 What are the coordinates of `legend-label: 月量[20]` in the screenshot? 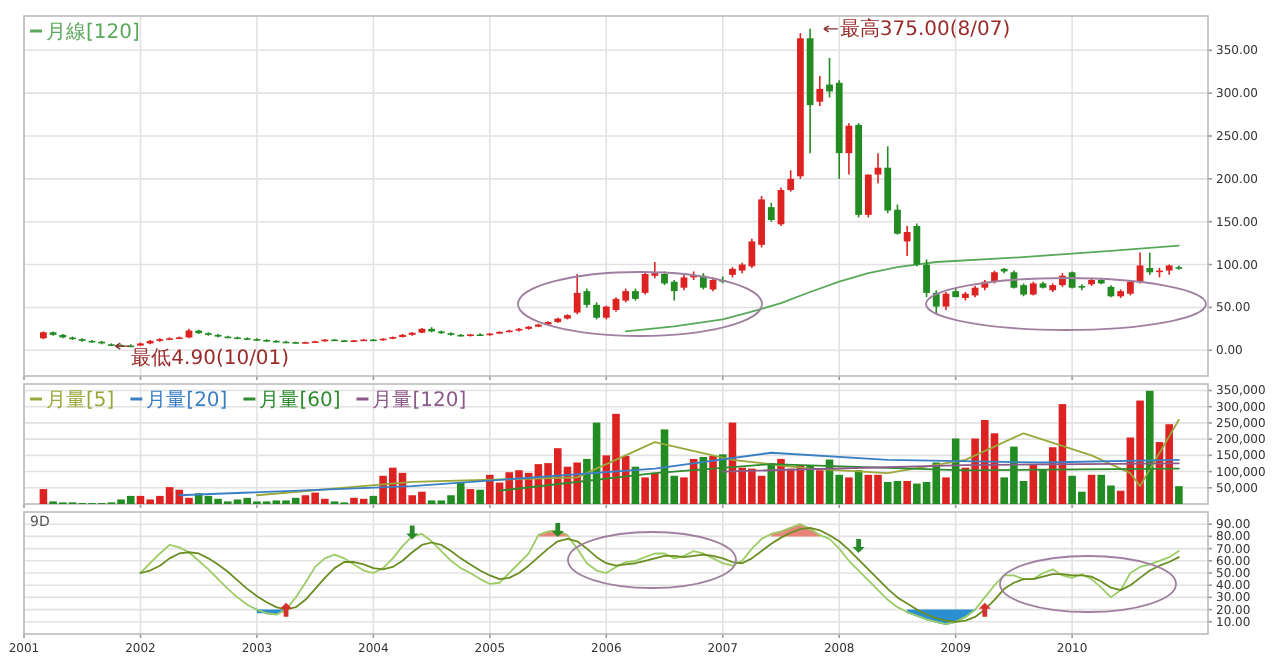 It's located at (187, 401).